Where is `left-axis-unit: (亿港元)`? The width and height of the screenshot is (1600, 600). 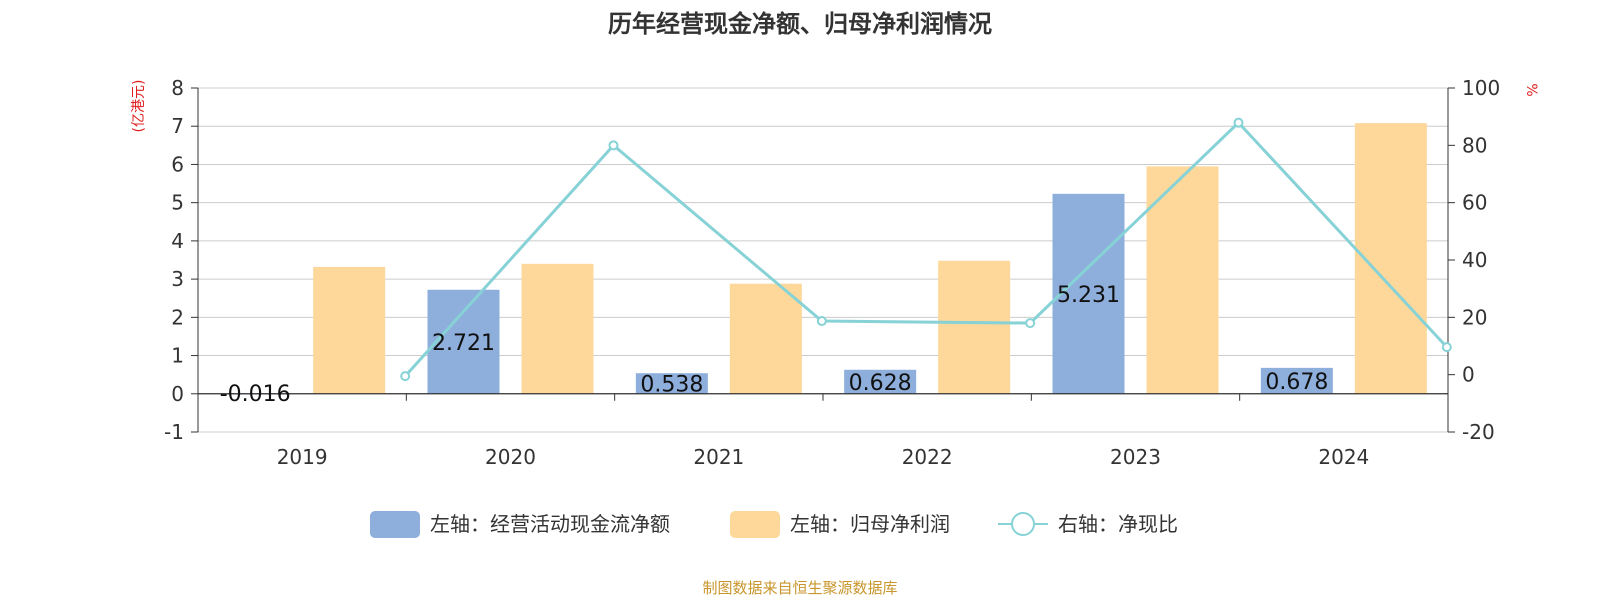 left-axis-unit: (亿港元) is located at coordinates (139, 106).